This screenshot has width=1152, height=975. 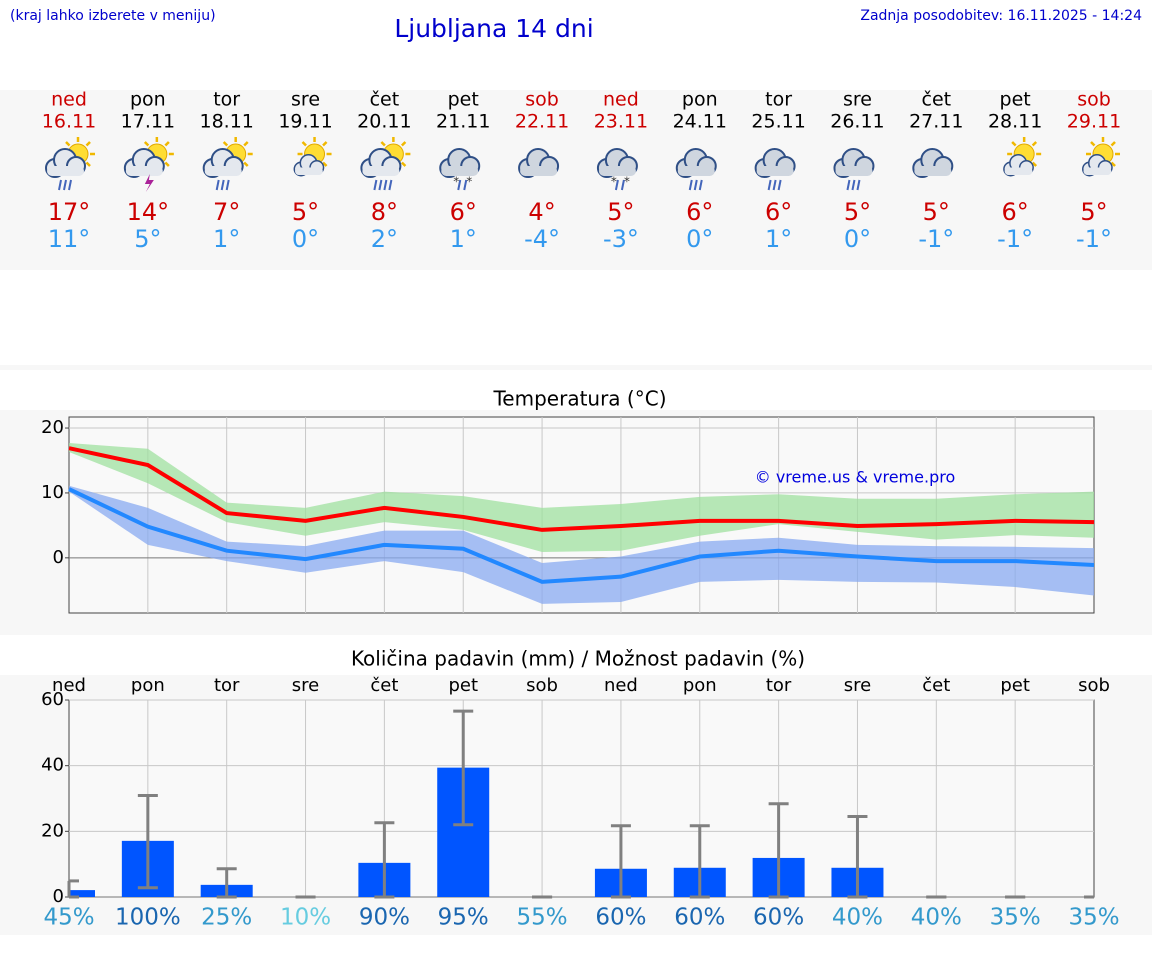 I want to click on y-tick-label: 20, so click(x=52, y=830).